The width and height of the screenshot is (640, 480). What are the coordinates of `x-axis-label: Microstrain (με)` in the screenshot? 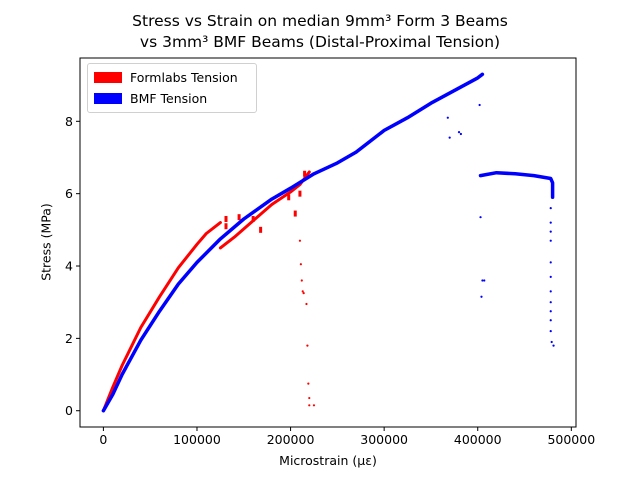 It's located at (328, 460).